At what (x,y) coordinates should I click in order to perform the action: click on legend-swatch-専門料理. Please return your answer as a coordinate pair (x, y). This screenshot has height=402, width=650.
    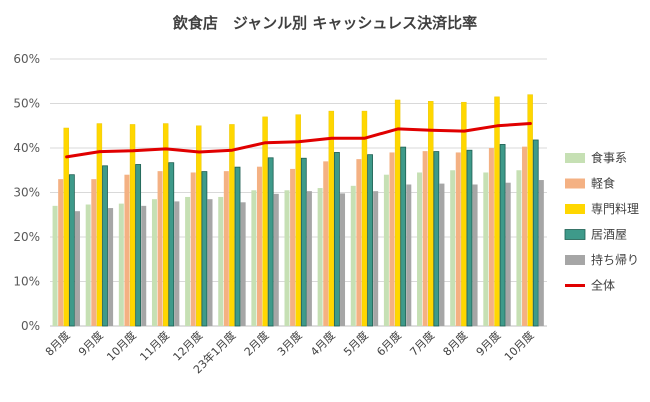
    Looking at the image, I should click on (575, 209).